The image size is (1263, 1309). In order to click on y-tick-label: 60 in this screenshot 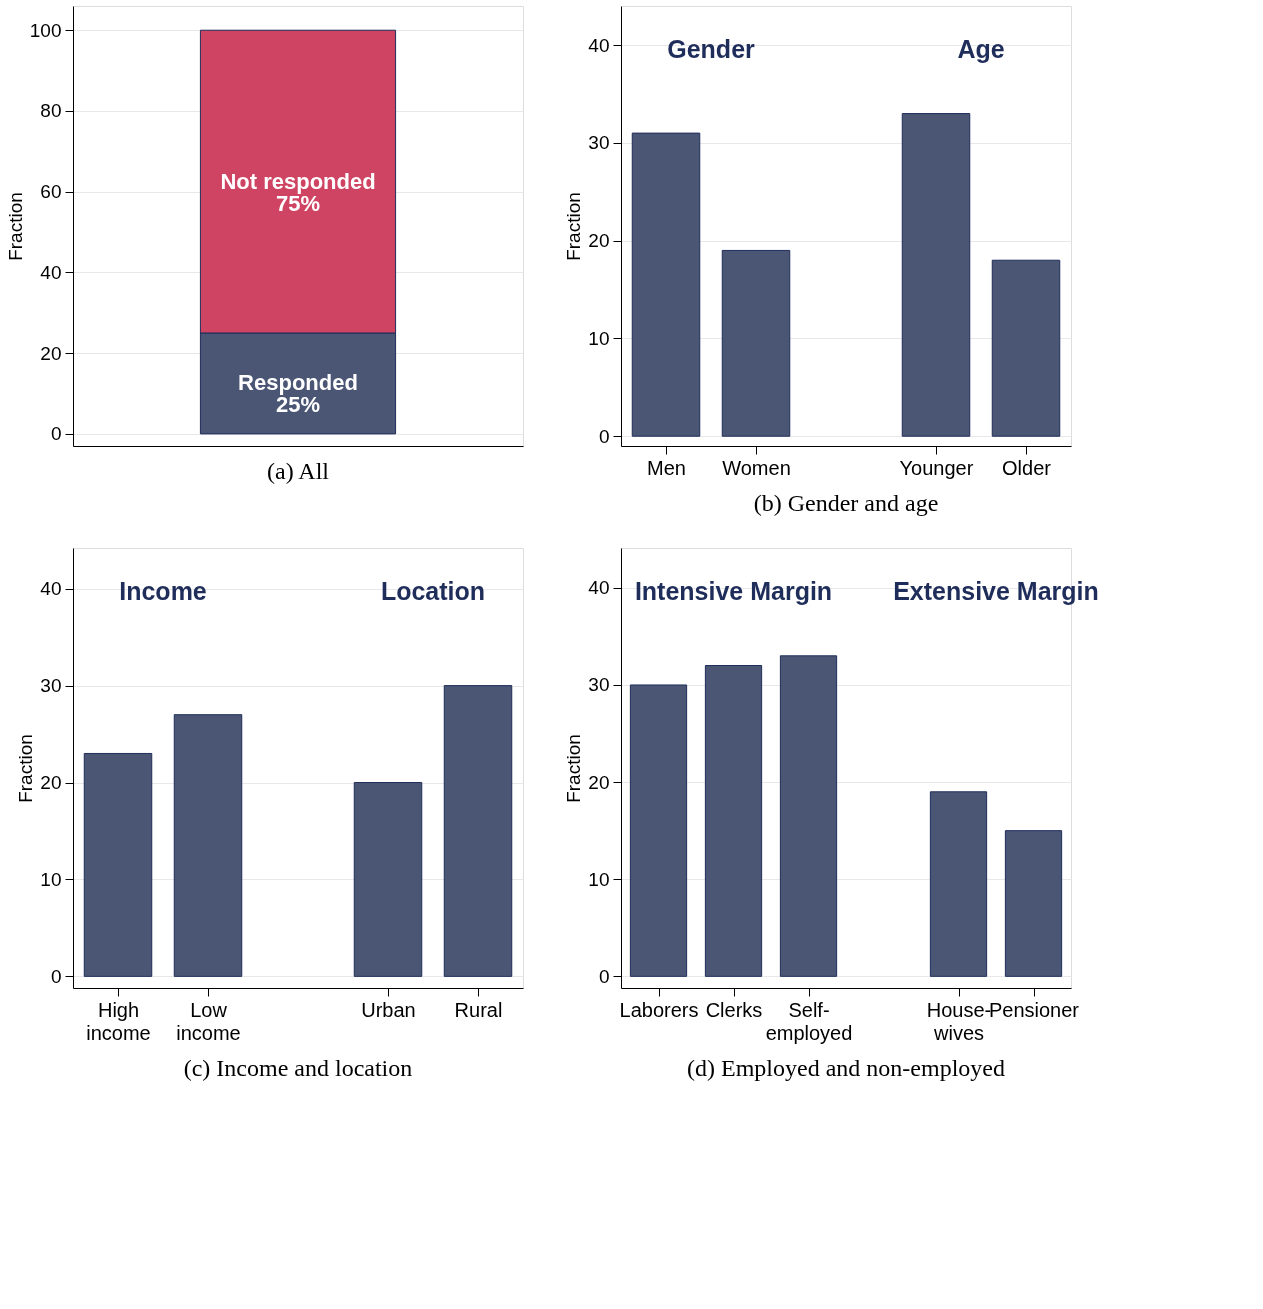, I will do `click(51, 192)`.